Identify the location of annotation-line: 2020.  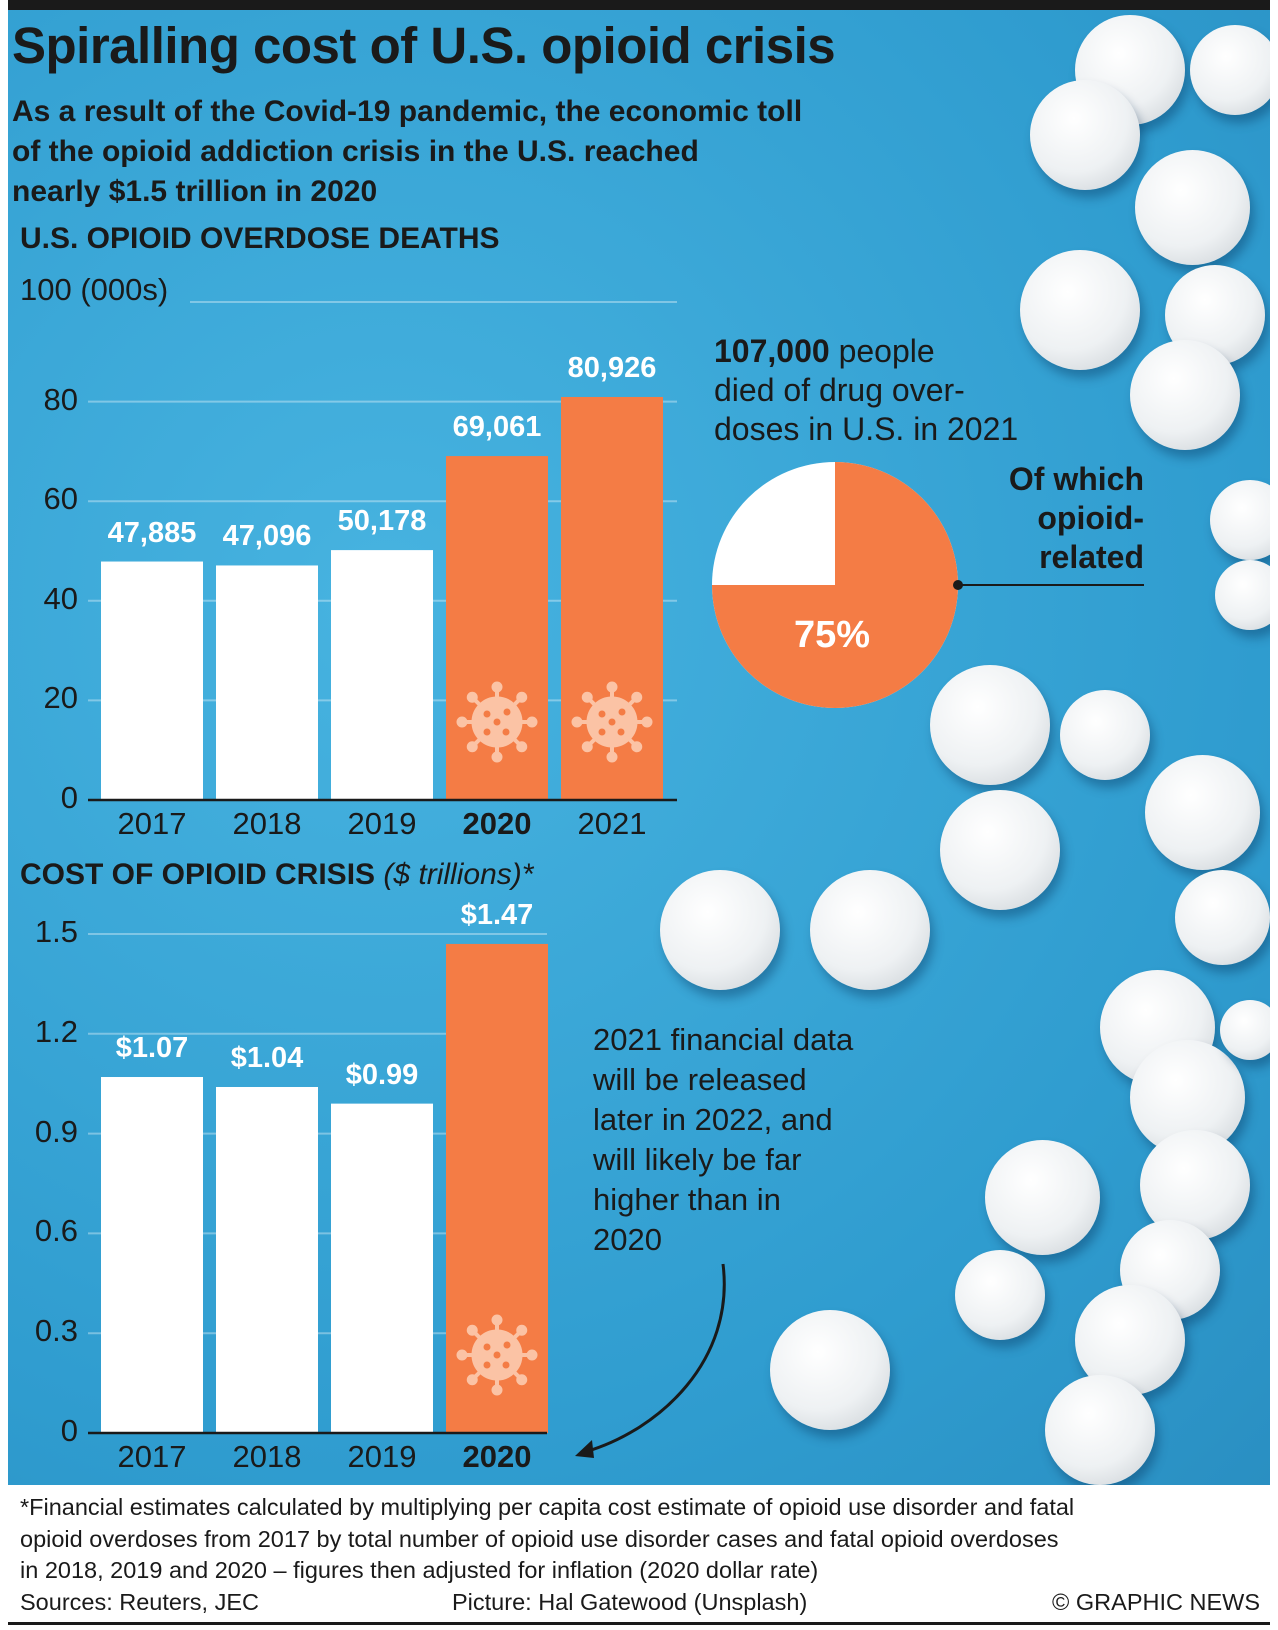
(627, 1239).